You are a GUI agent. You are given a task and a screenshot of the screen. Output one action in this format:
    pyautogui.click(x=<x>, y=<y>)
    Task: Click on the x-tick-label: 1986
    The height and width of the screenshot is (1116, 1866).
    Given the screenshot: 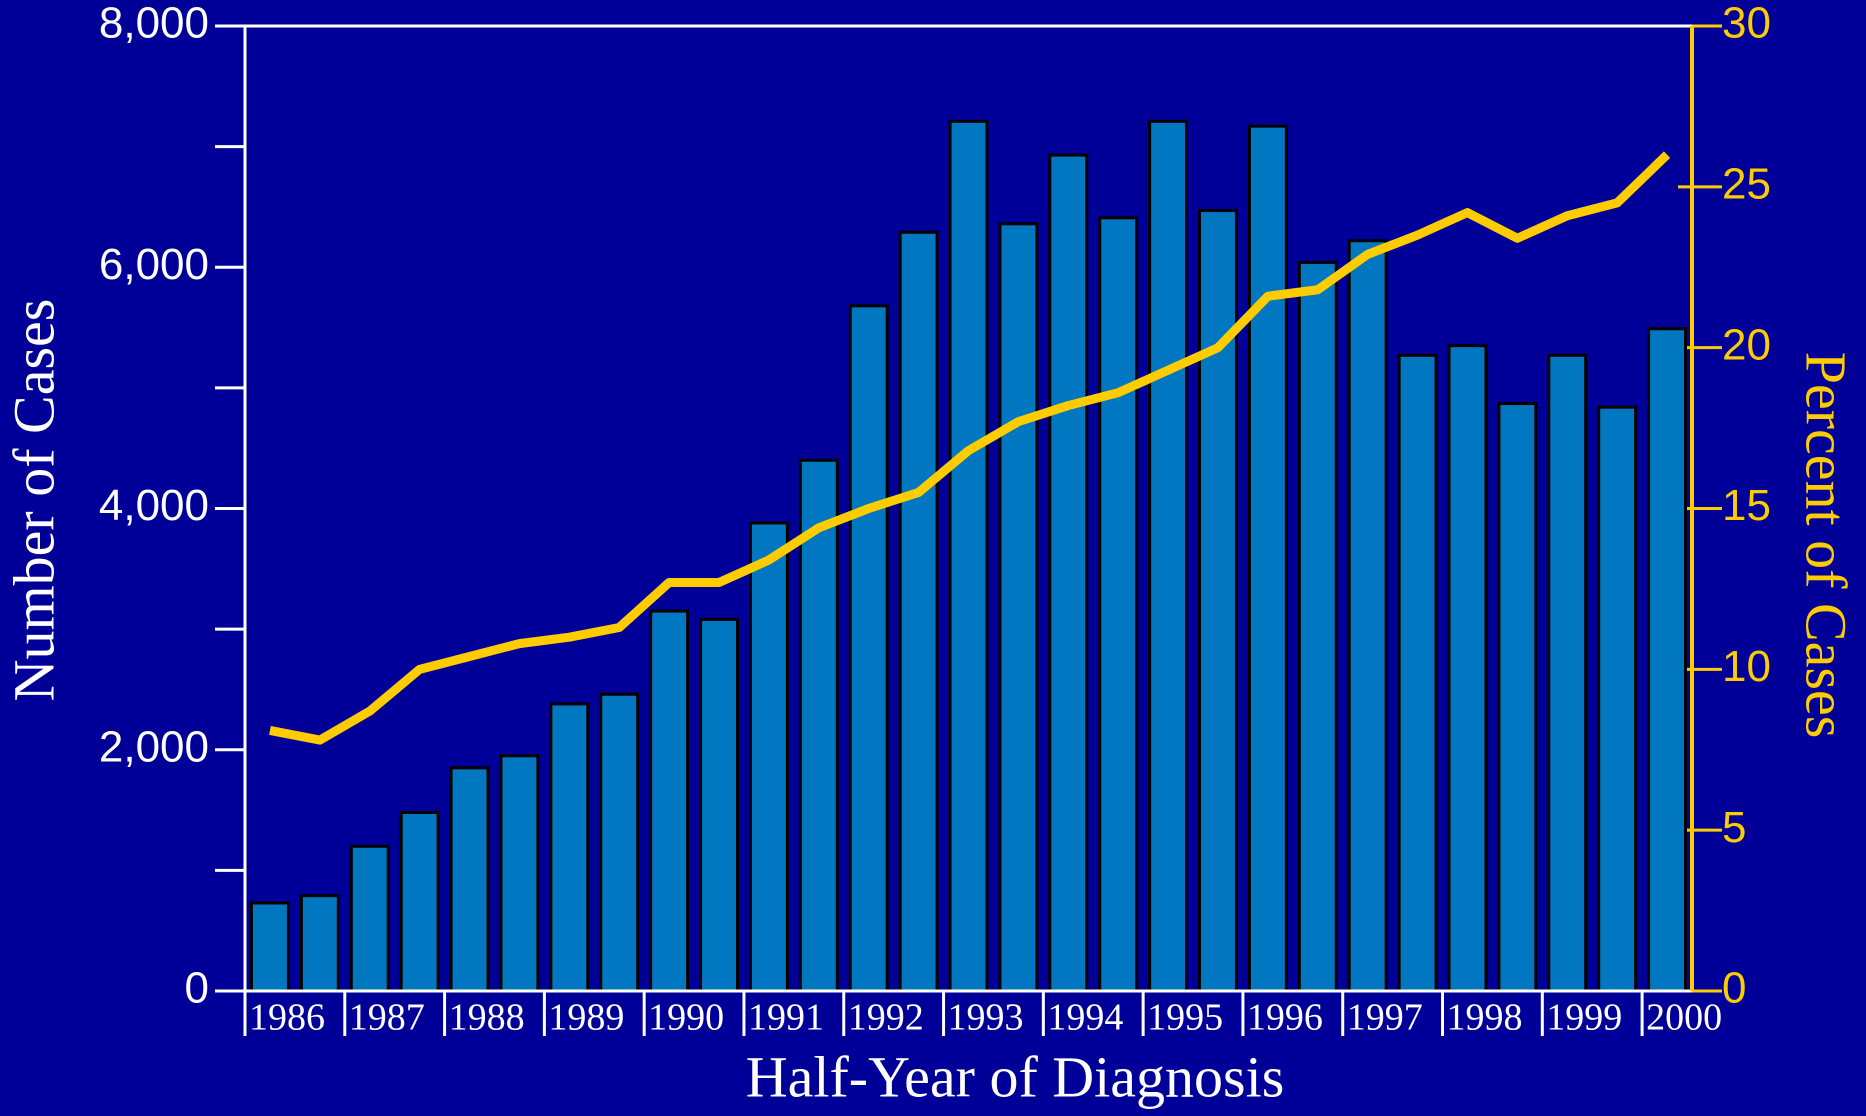 What is the action you would take?
    pyautogui.click(x=287, y=1018)
    